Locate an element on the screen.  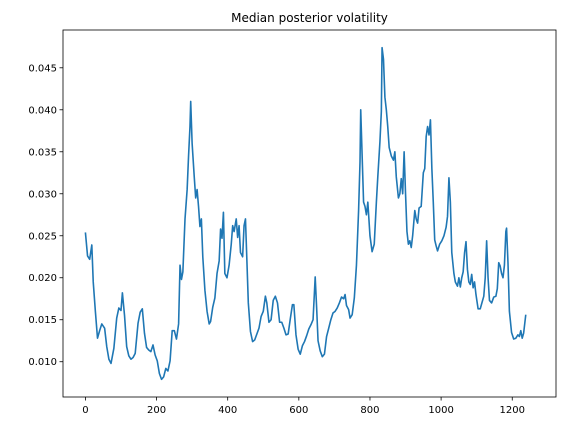
y-axis: 0.010 0.015 0.020 0.025 0.030 0.035 0.040 0.045 is located at coordinates (45, 215).